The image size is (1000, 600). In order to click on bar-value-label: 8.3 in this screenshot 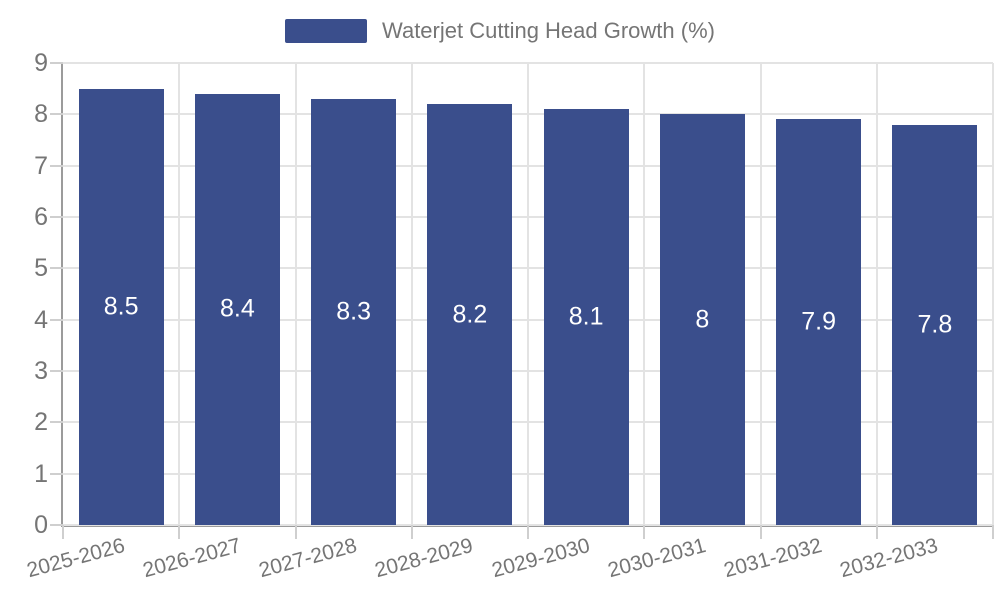, I will do `click(353, 311)`.